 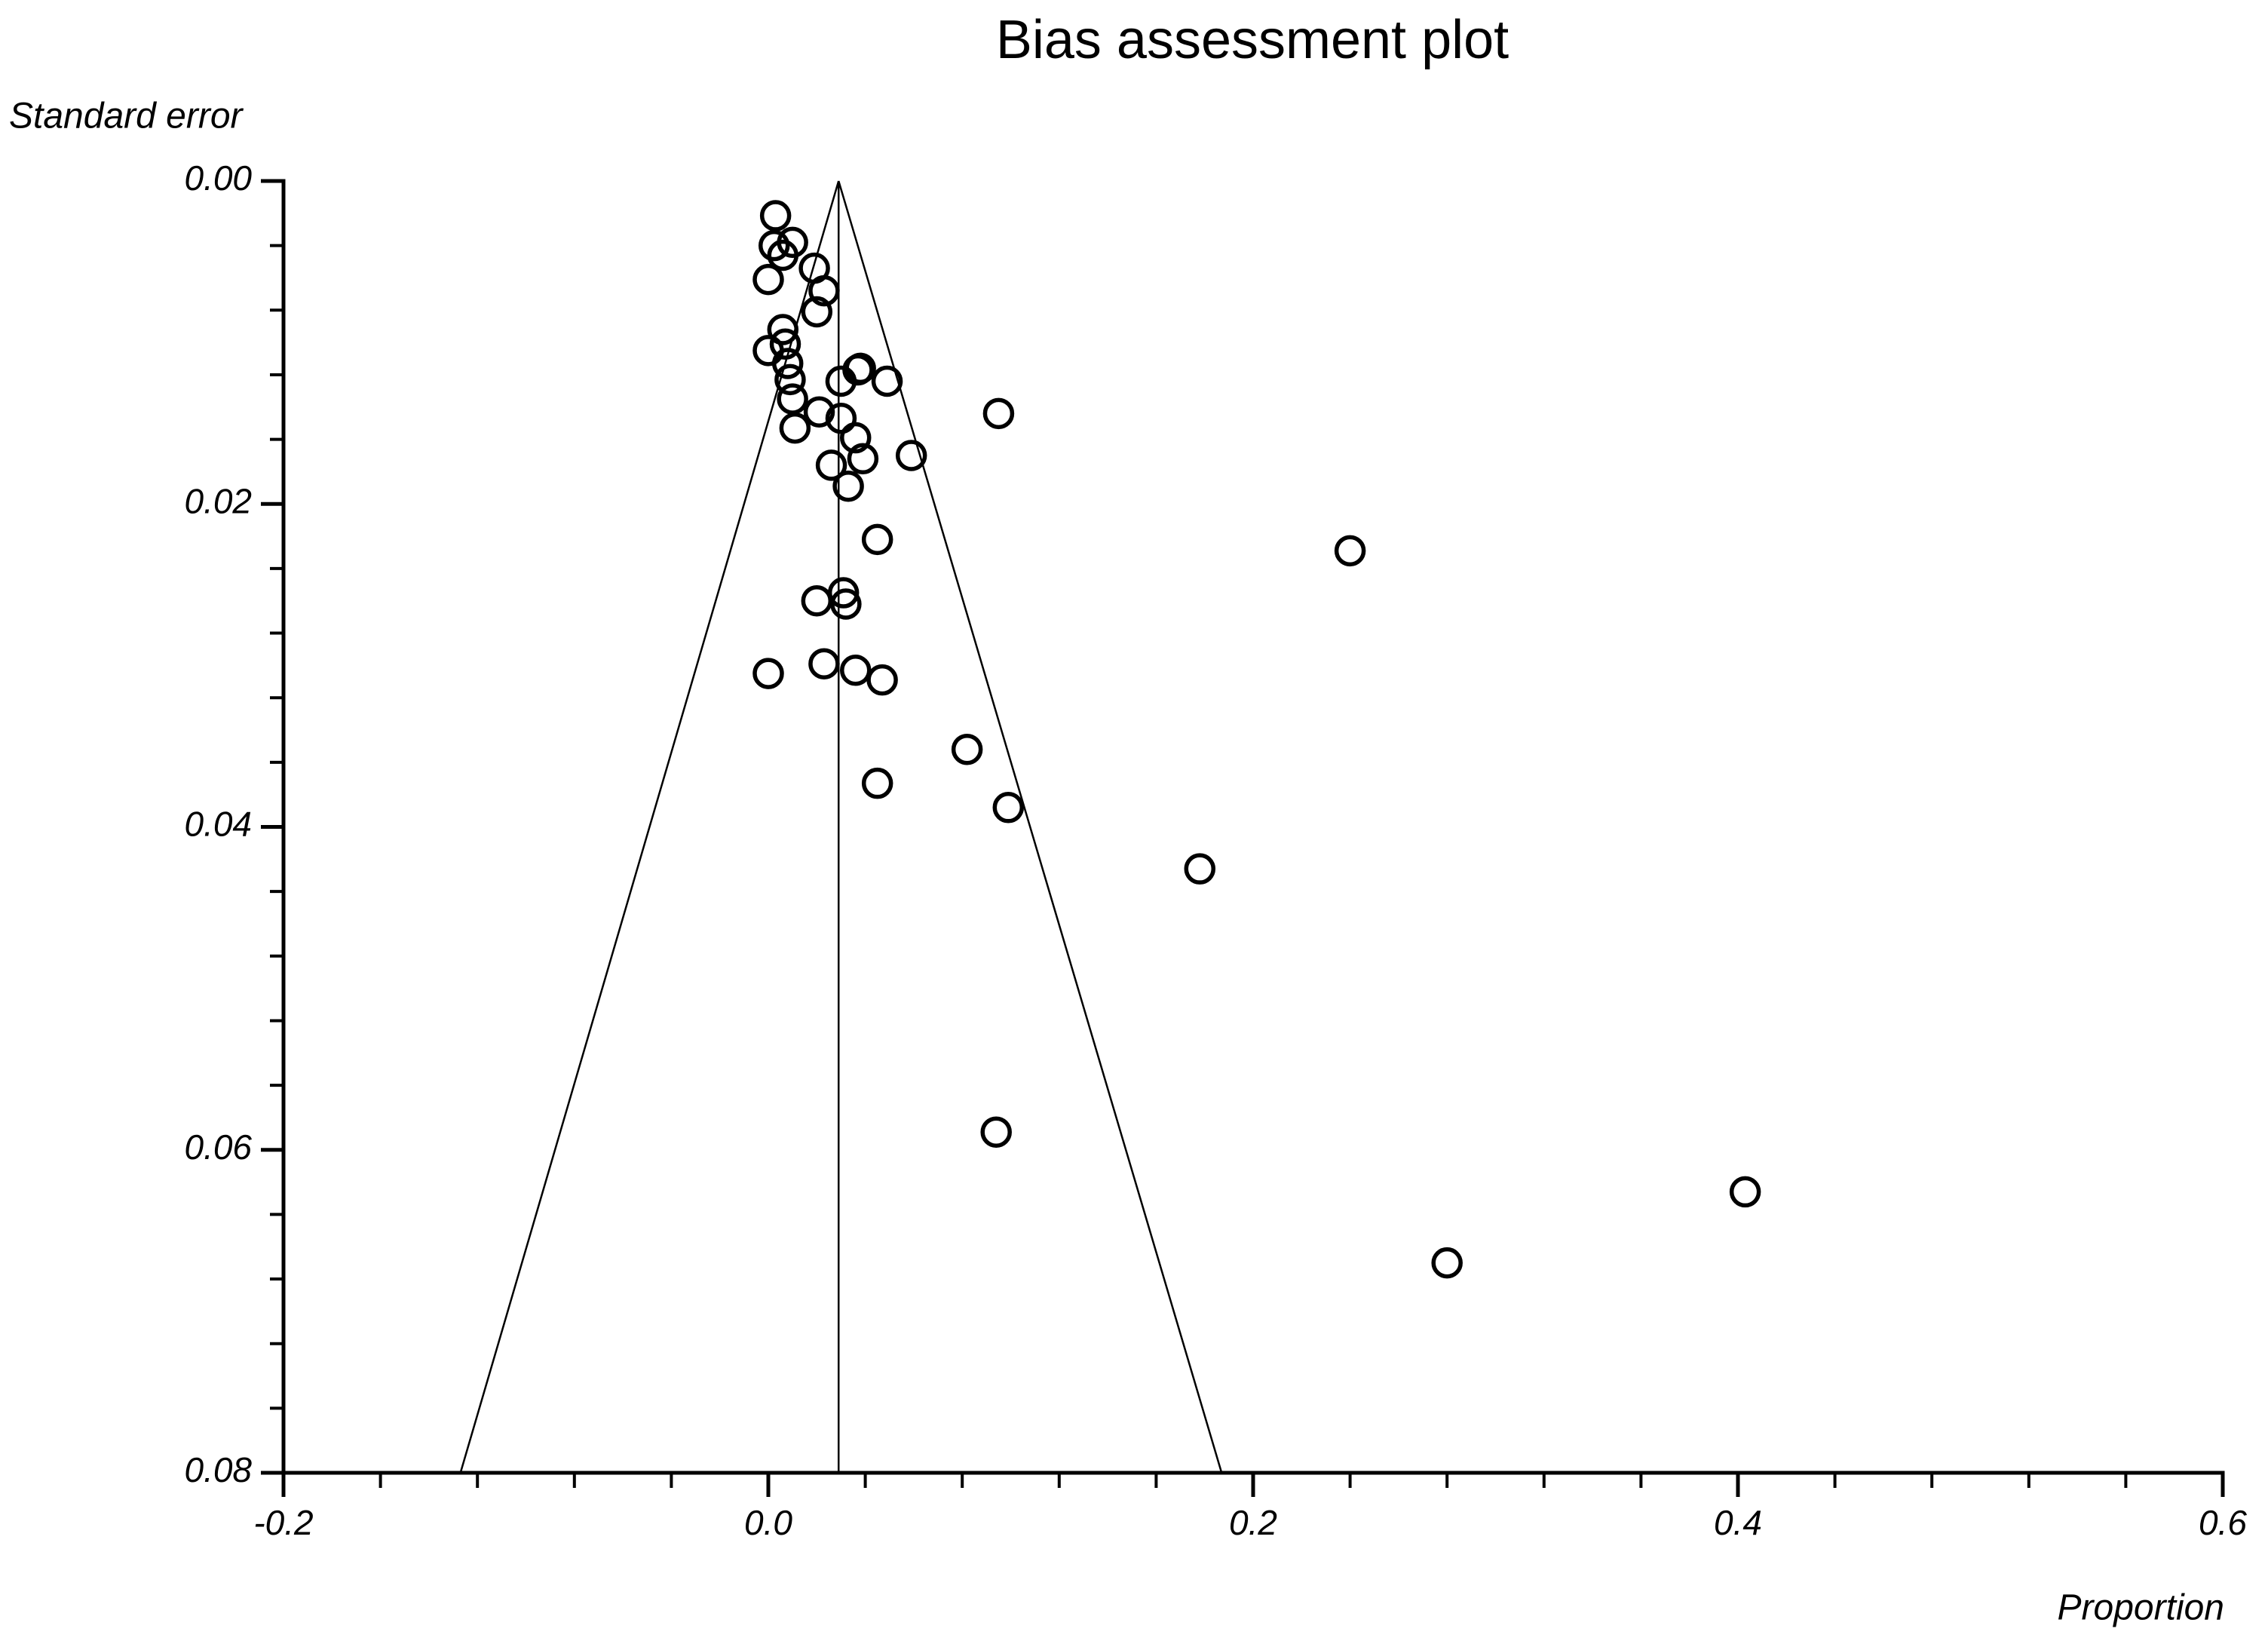 I want to click on x-tick-label: 0.4, so click(x=1738, y=1522).